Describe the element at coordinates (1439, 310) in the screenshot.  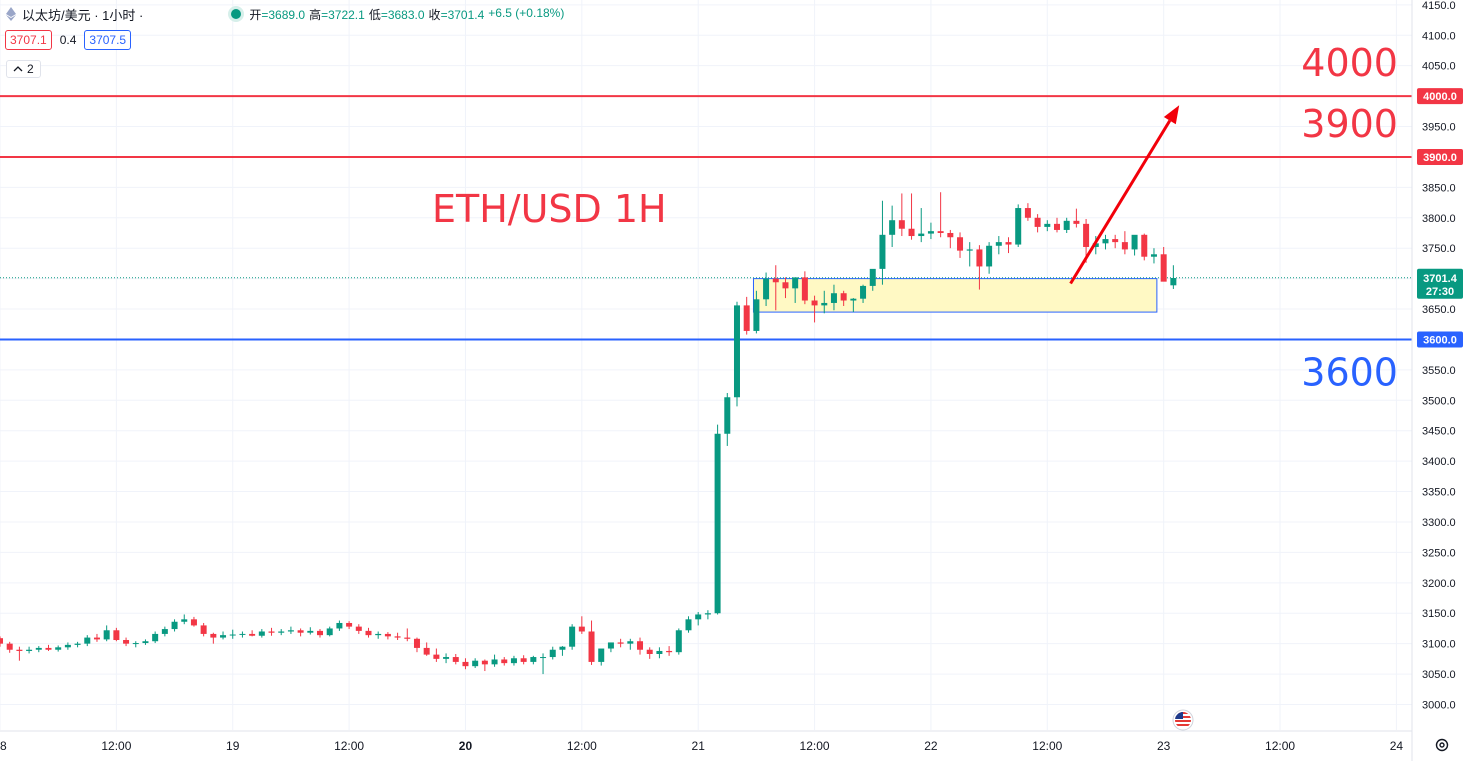
I see `price-tick-label: 3650.0` at that location.